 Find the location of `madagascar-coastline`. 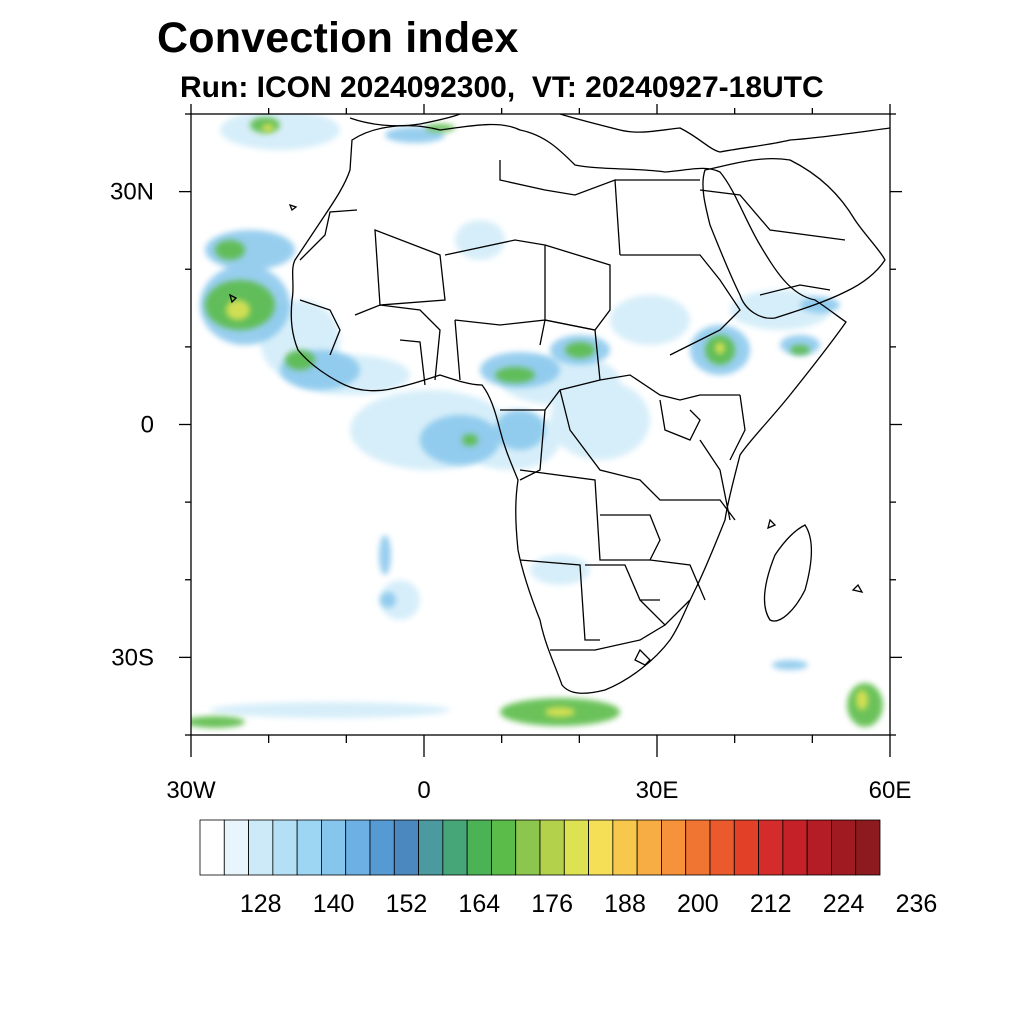

madagascar-coastline is located at coordinates (788, 573).